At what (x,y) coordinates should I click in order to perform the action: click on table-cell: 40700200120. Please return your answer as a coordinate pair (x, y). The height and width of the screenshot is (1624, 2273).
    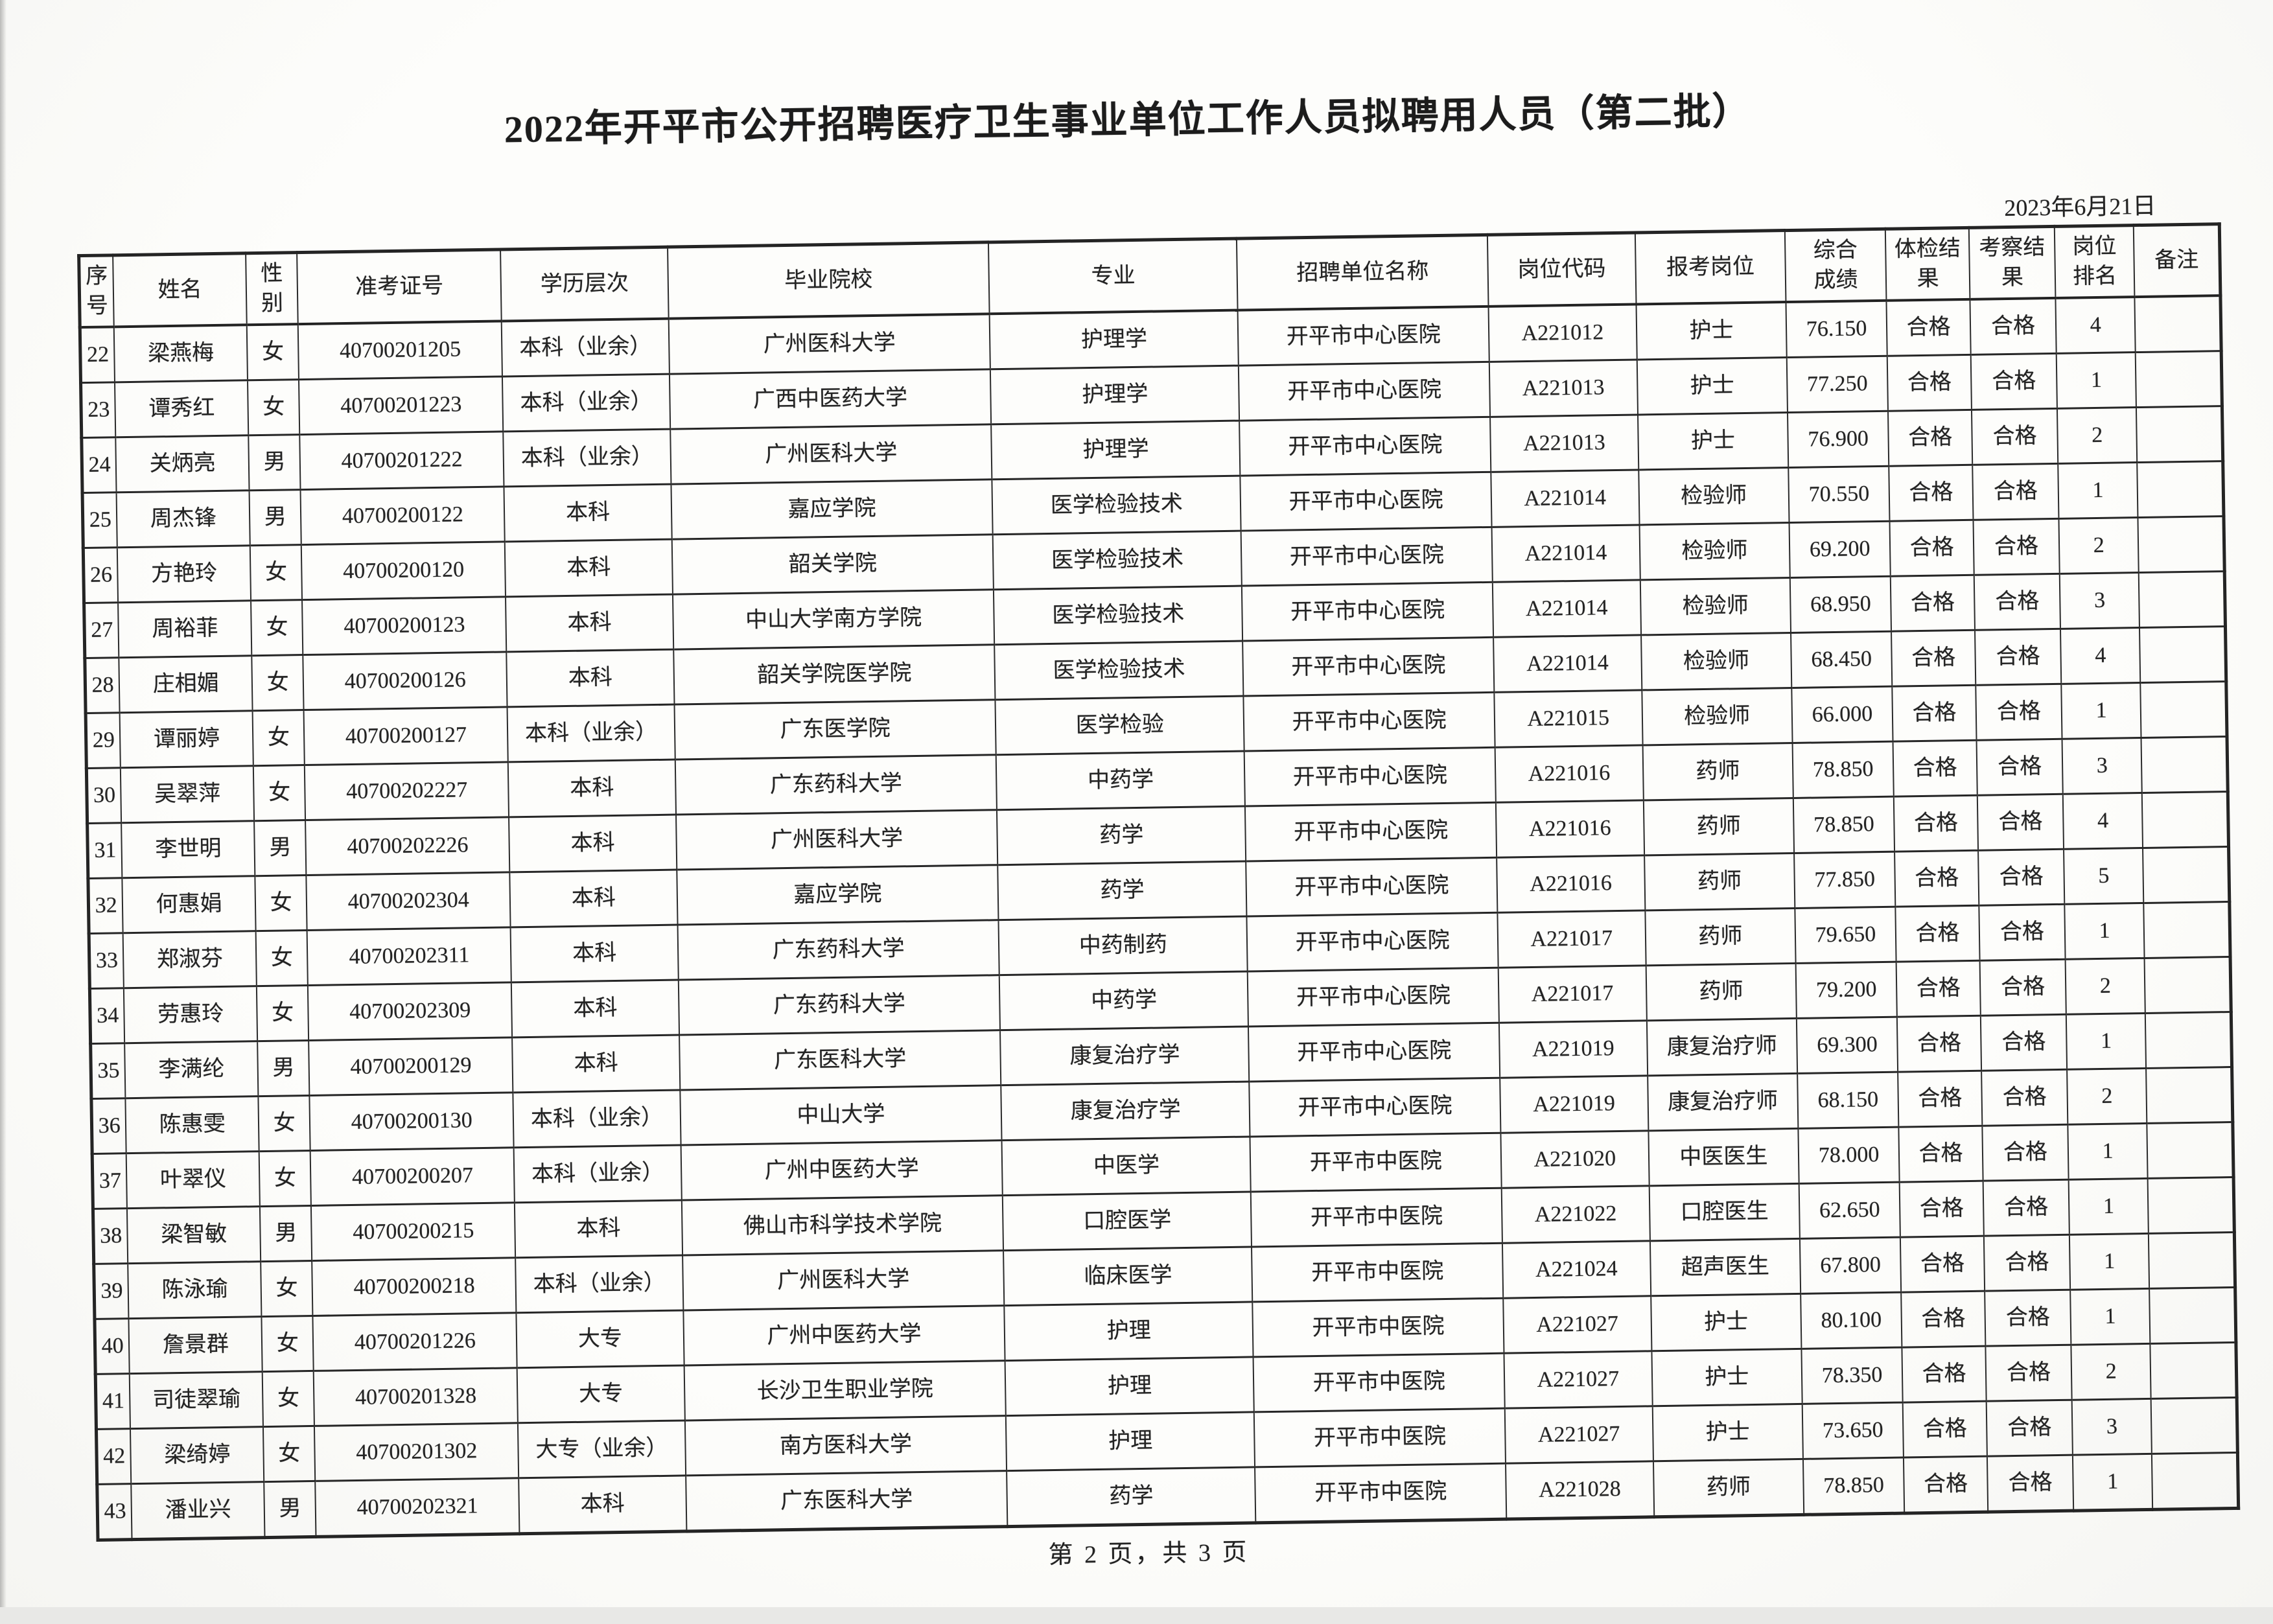
    Looking at the image, I should click on (403, 570).